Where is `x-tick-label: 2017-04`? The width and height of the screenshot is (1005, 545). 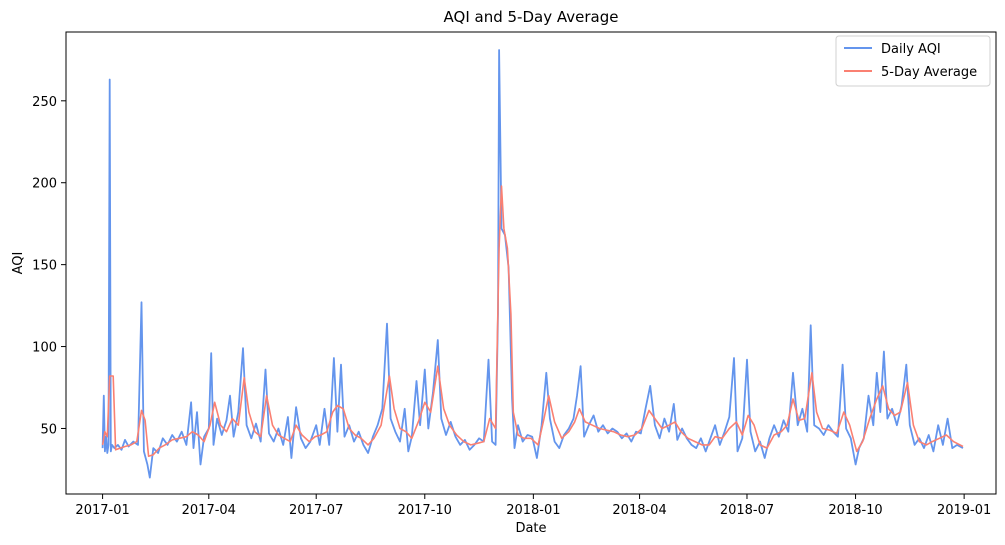
x-tick-label: 2017-04 is located at coordinates (209, 510).